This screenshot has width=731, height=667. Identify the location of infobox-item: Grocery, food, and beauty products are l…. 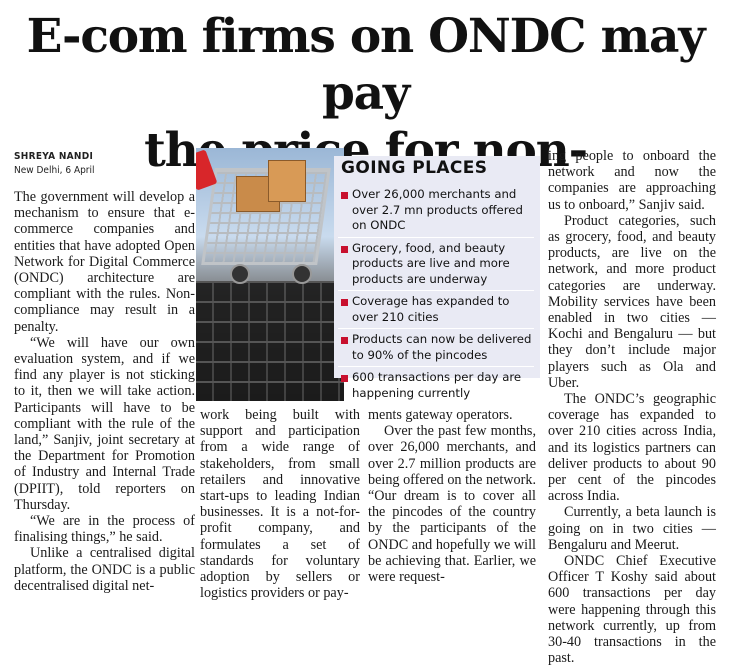
(436, 263).